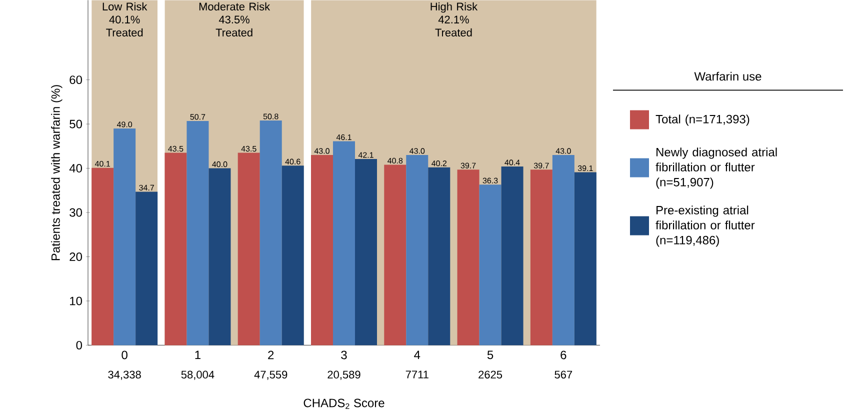  I want to click on band-label: High Risk 42.1% Treated, so click(454, 19).